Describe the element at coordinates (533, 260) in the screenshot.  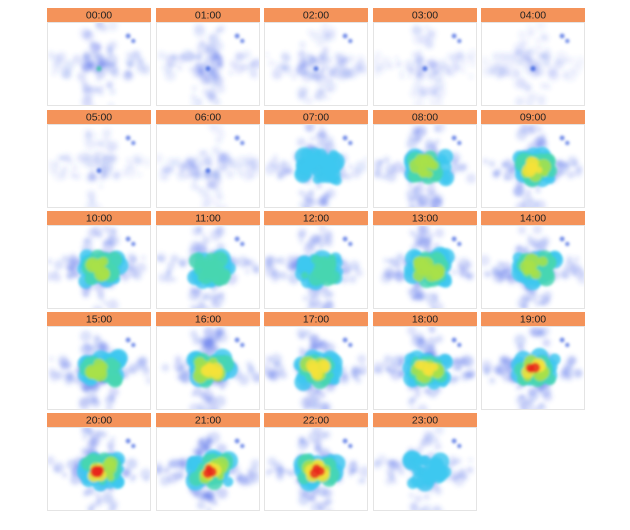
I see `facet-panel: 14:00` at that location.